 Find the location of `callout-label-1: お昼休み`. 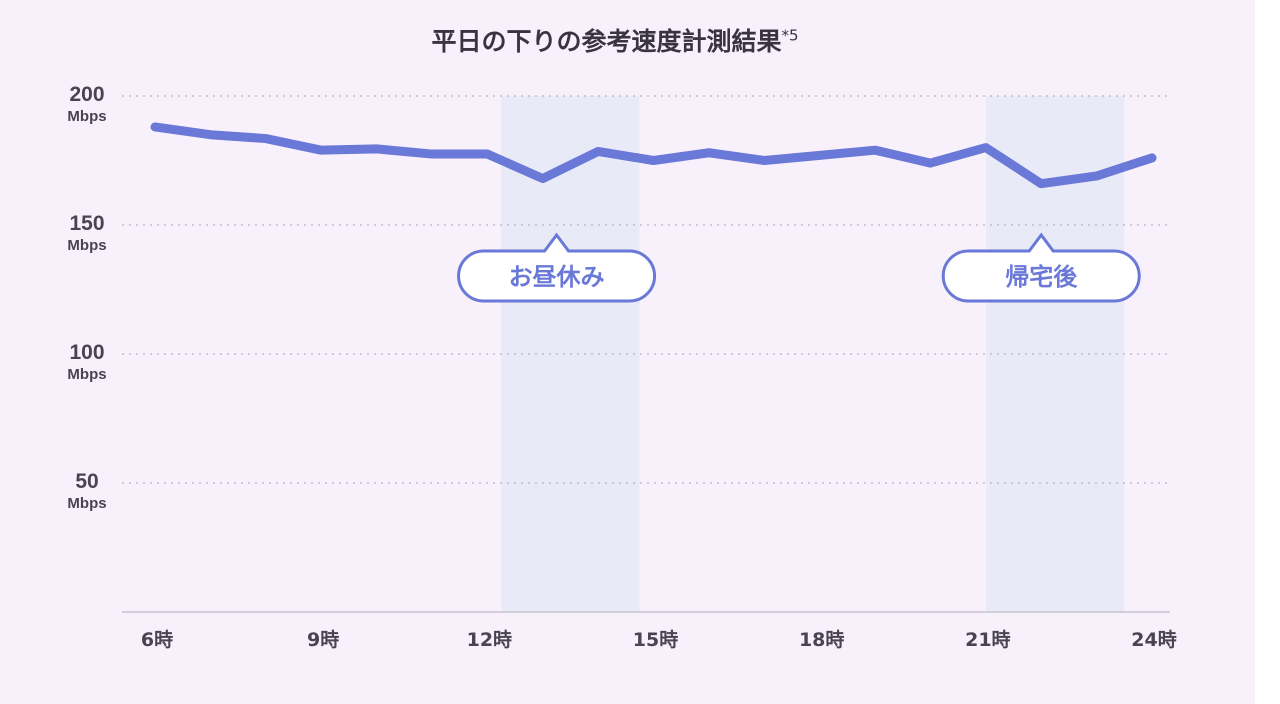

callout-label-1: お昼休み is located at coordinates (557, 277).